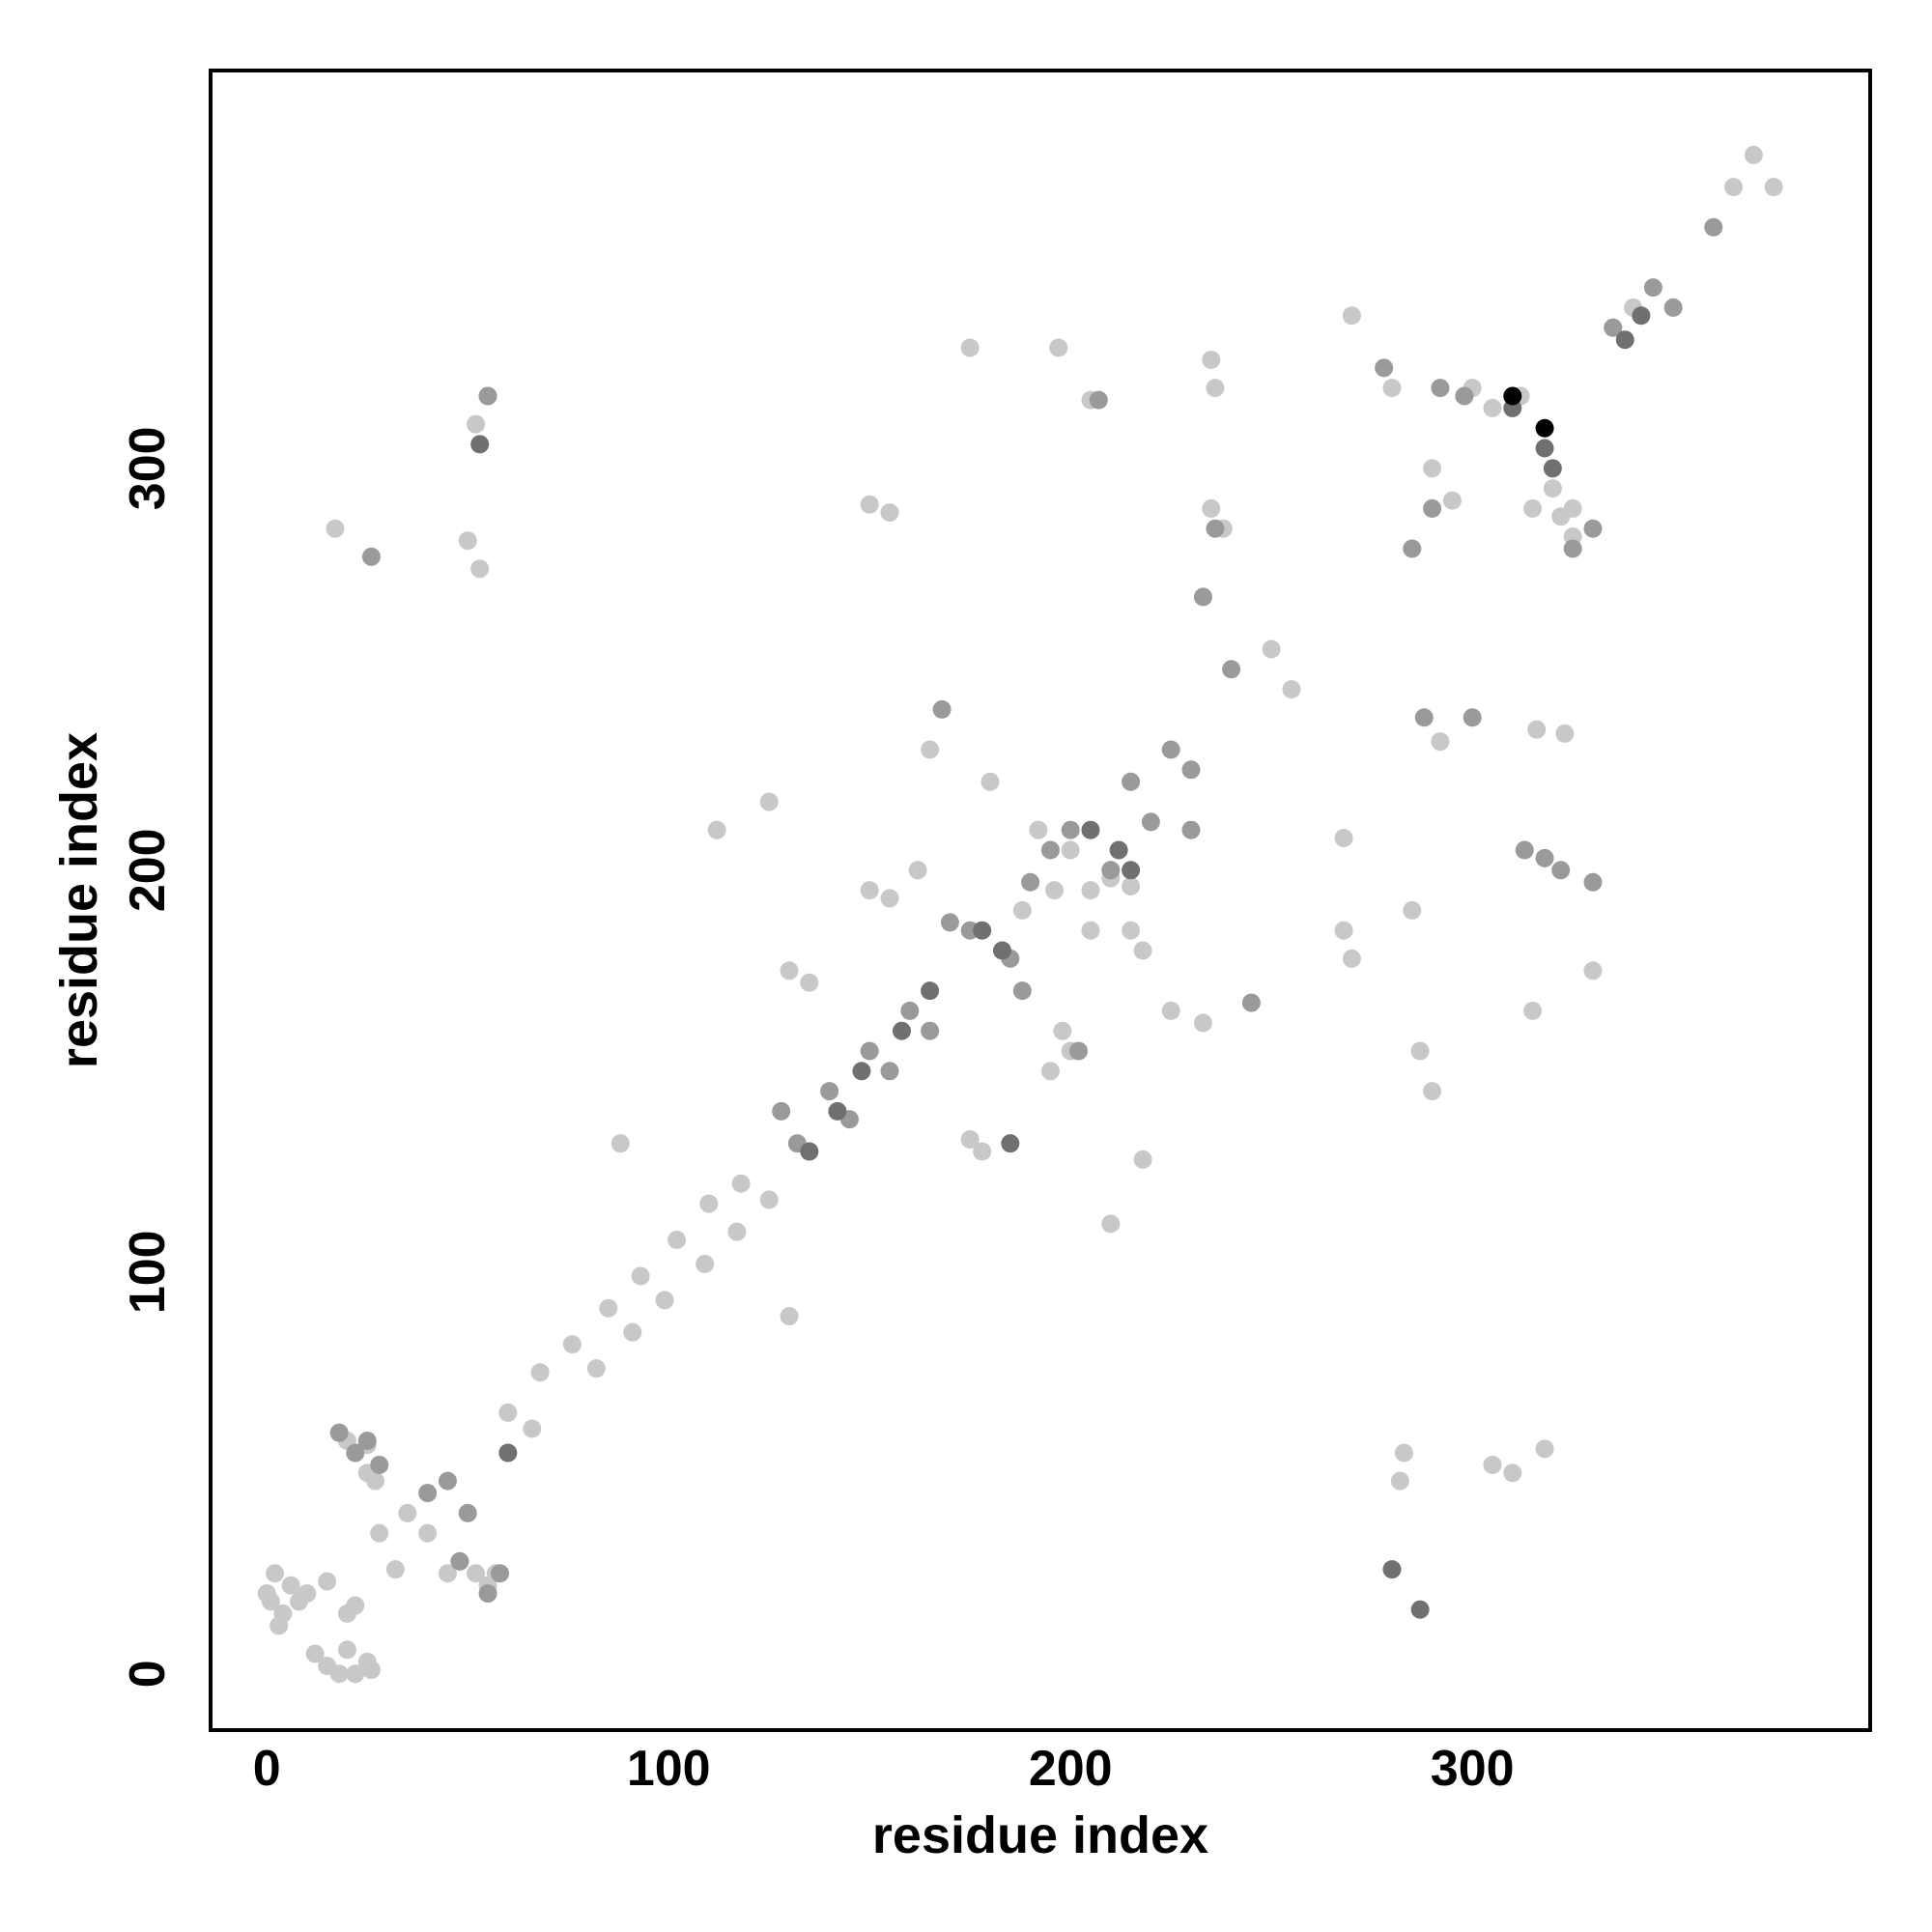  Describe the element at coordinates (79, 900) in the screenshot. I see `y-axis-title: residue index` at that location.